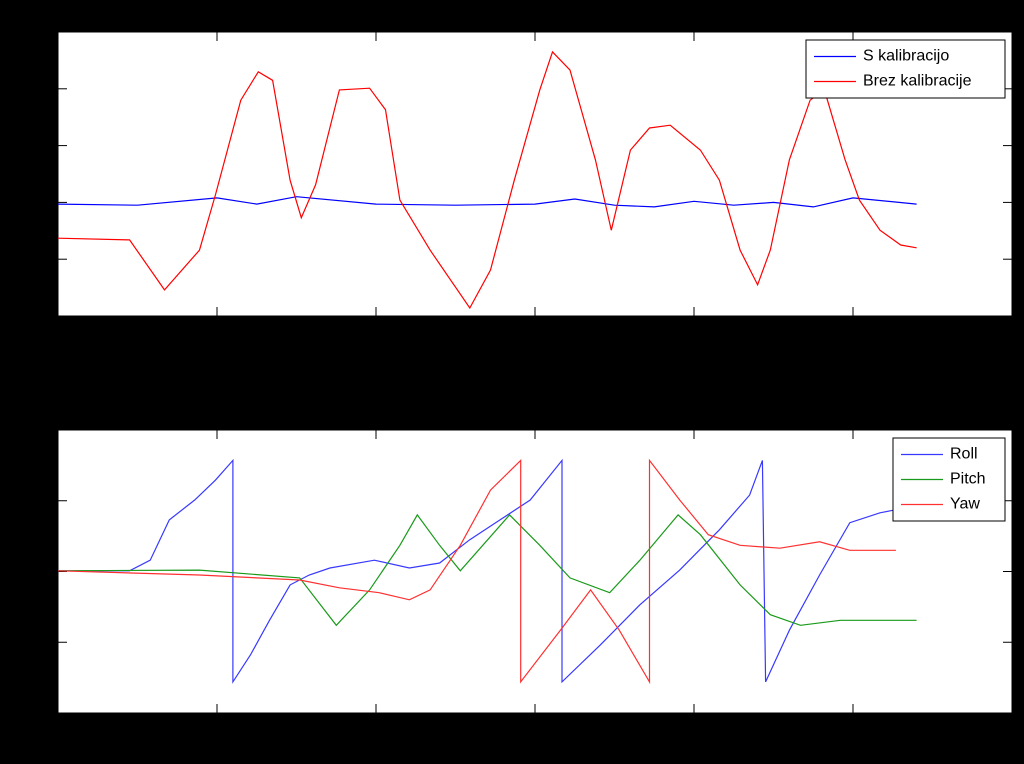  I want to click on legend-label: S kalibracijo, so click(906, 56).